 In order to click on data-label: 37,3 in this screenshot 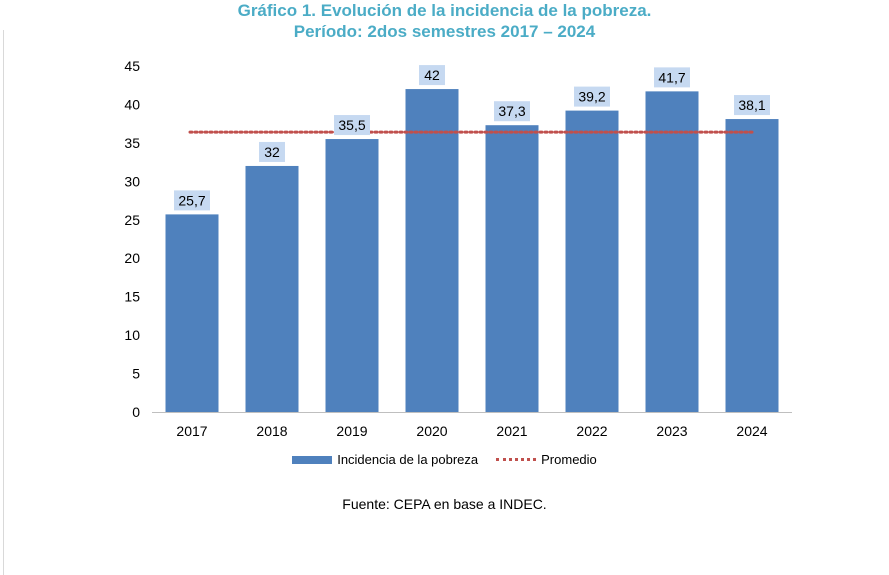, I will do `click(511, 111)`.